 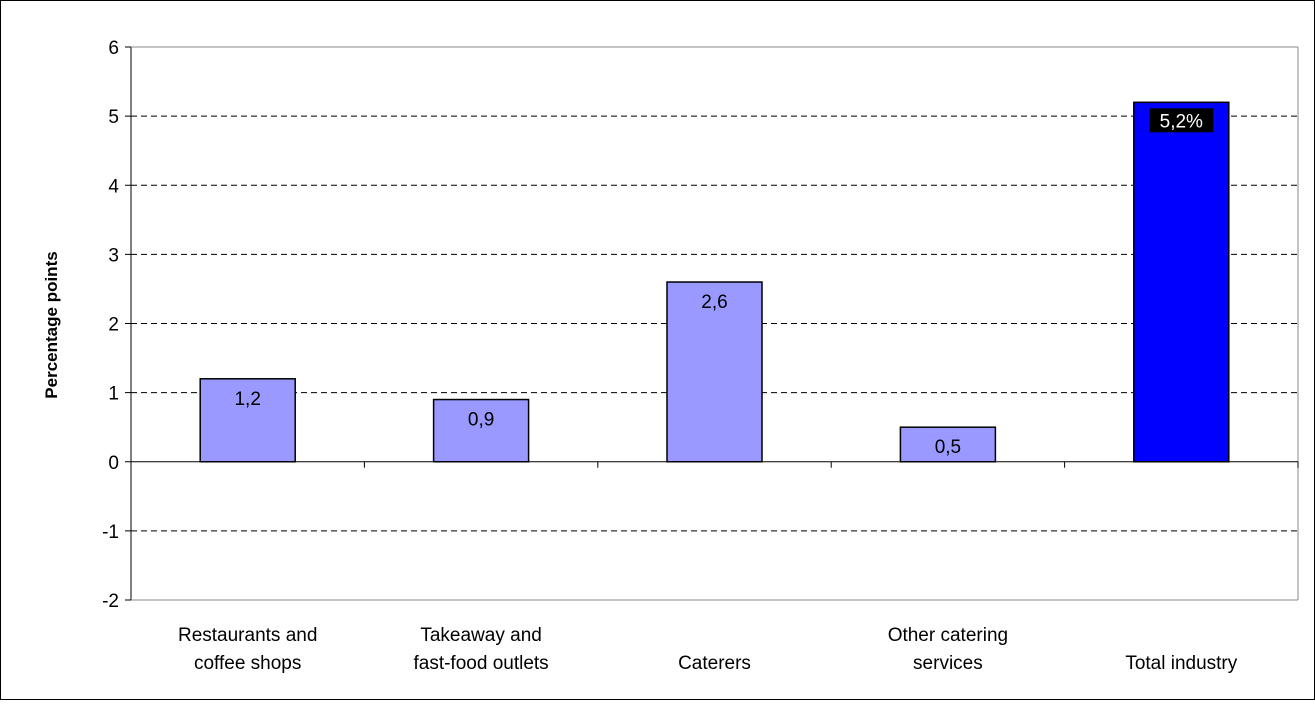 What do you see at coordinates (110, 601) in the screenshot?
I see `y-tick-label: -2` at bounding box center [110, 601].